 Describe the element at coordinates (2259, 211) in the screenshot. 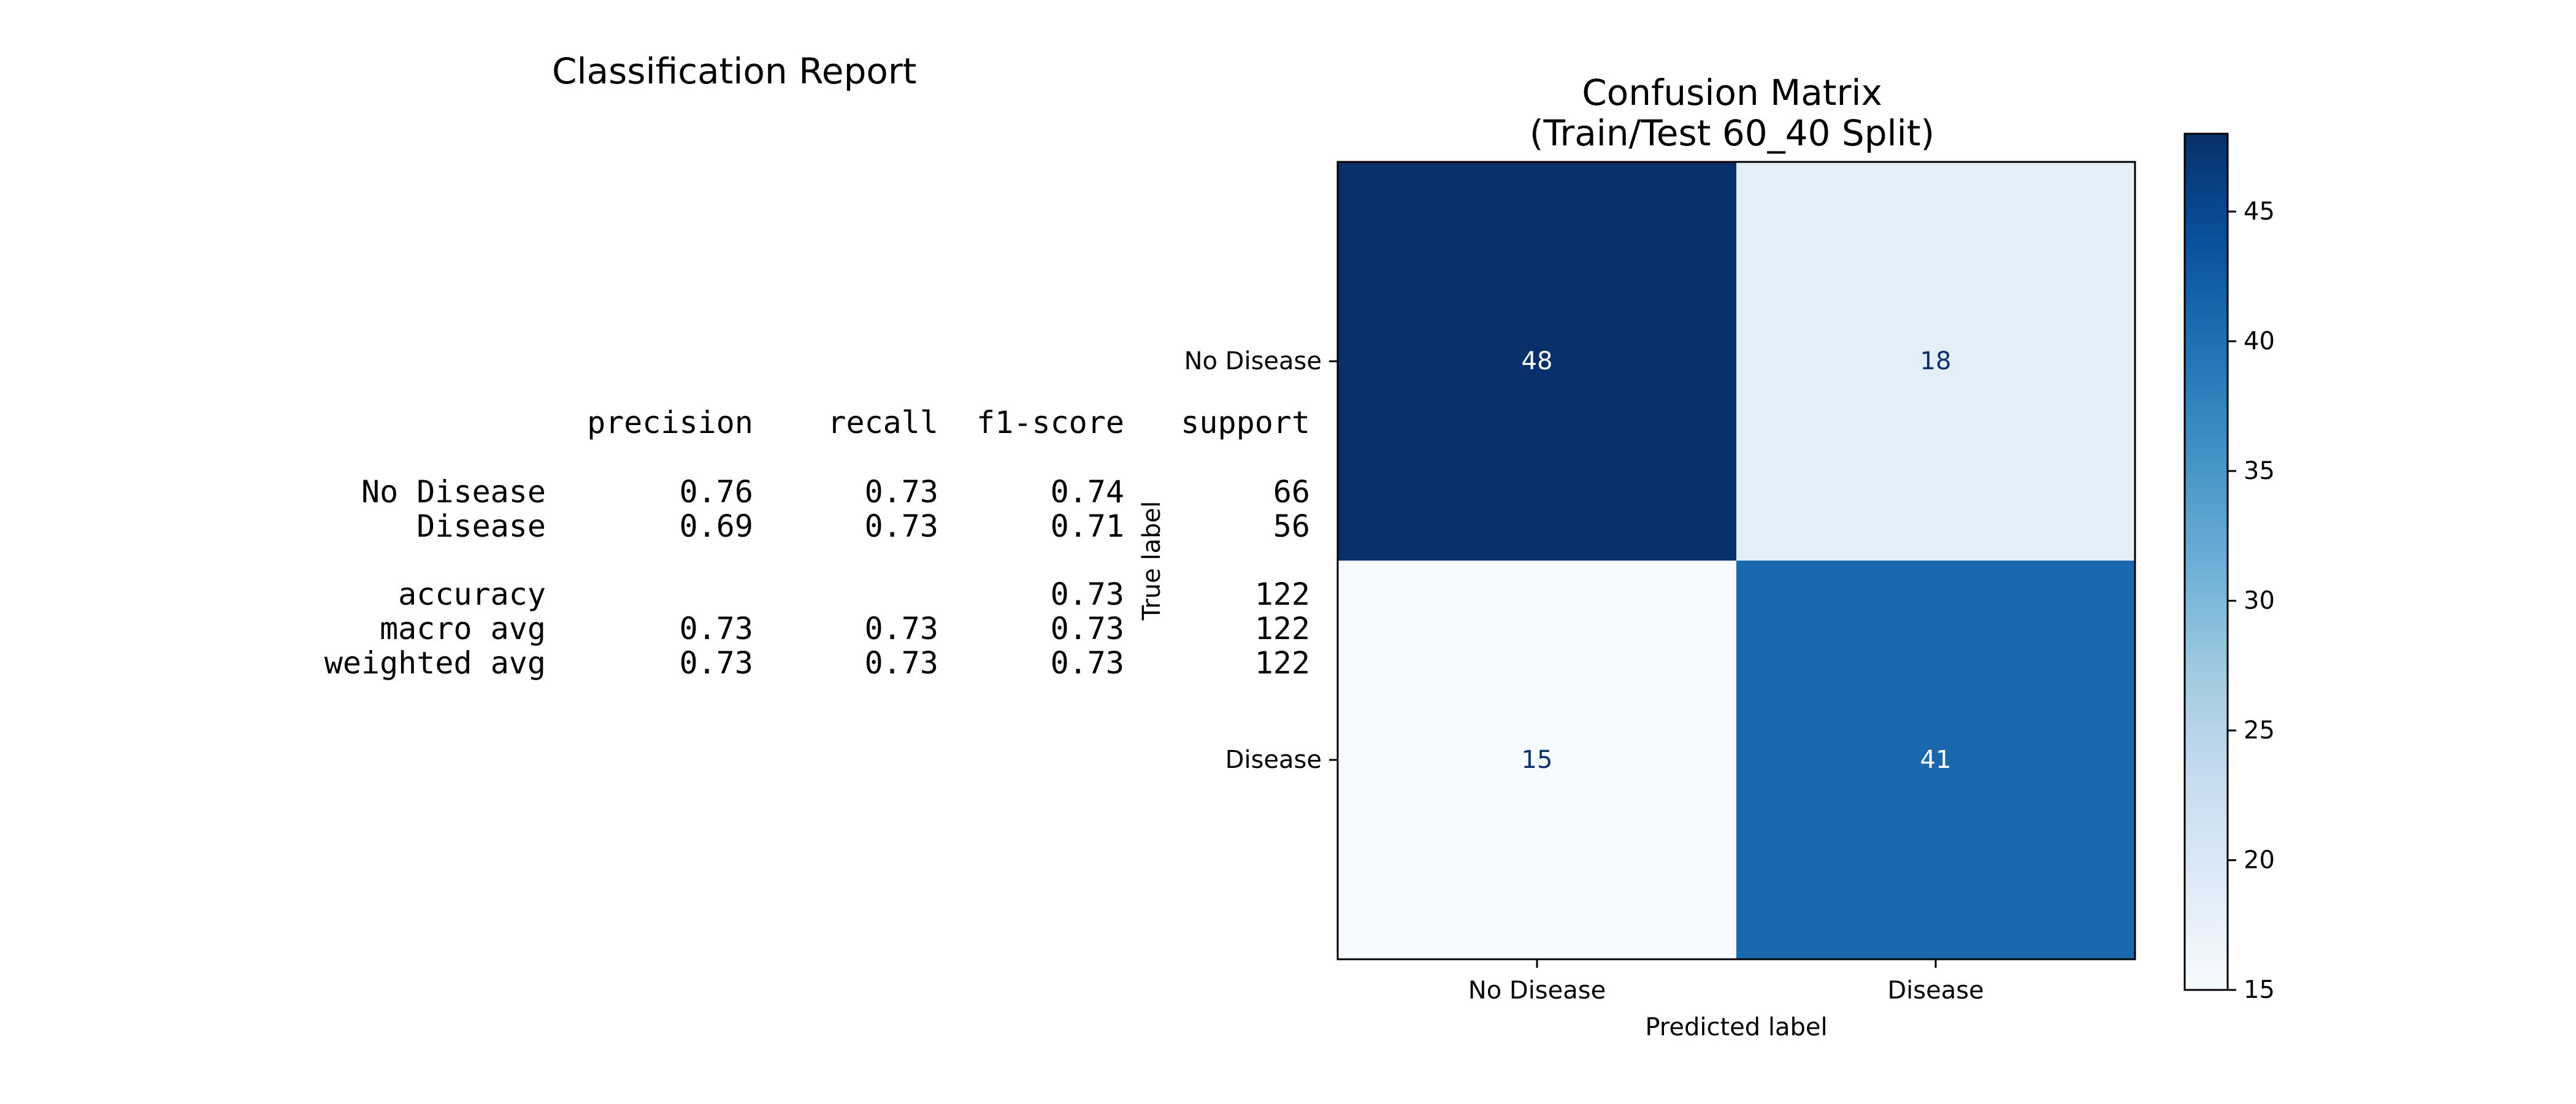

I see `colorbar-tick-label: 45` at that location.